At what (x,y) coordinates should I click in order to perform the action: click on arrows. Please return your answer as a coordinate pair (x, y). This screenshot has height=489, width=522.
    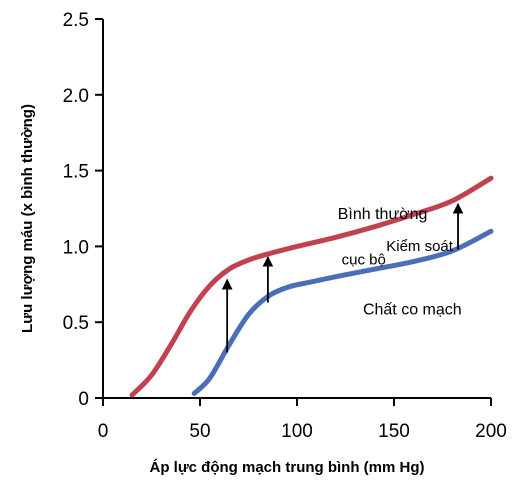
    Looking at the image, I should click on (342, 277).